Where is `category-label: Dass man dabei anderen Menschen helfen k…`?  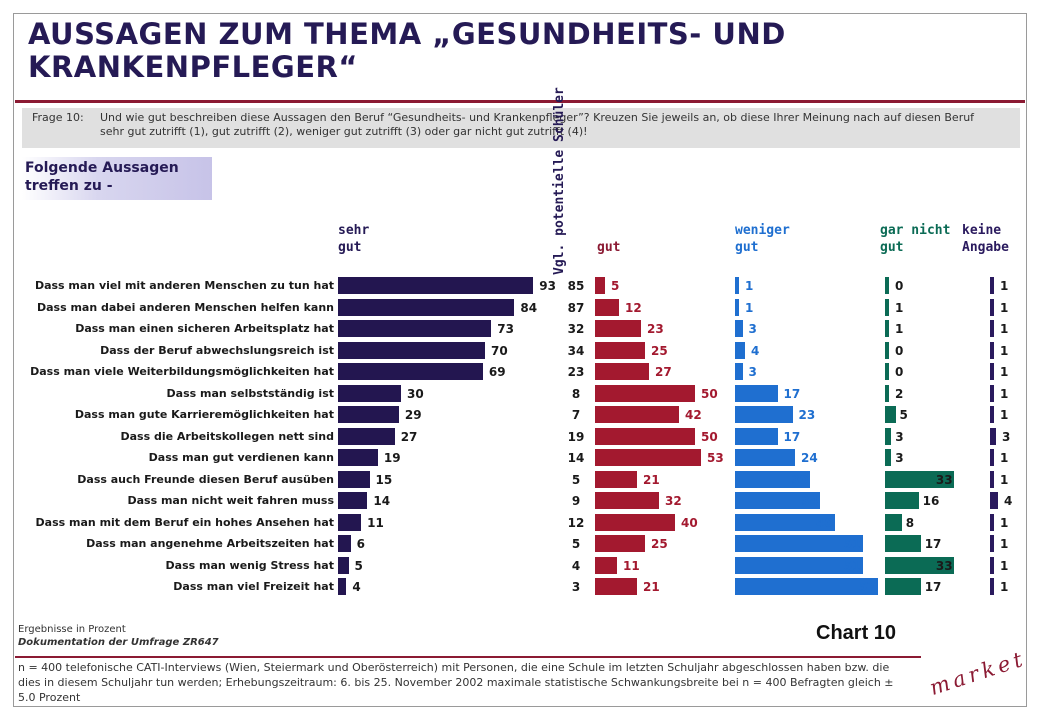 category-label: Dass man dabei anderen Menschen helfen k… is located at coordinates (185, 307).